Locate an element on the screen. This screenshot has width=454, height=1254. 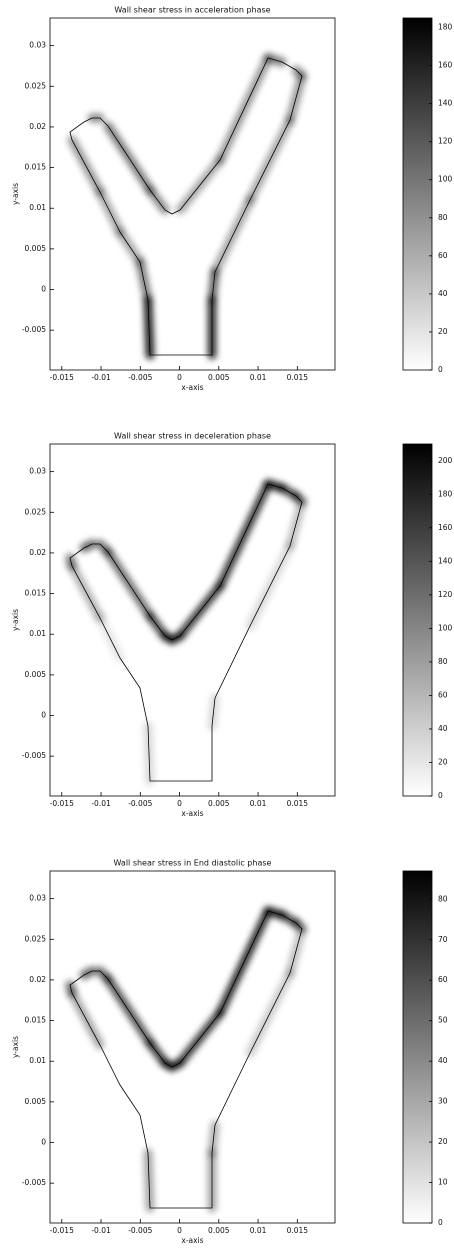
chart-title: Wall shear stress in acceleration phase is located at coordinates (192, 10).